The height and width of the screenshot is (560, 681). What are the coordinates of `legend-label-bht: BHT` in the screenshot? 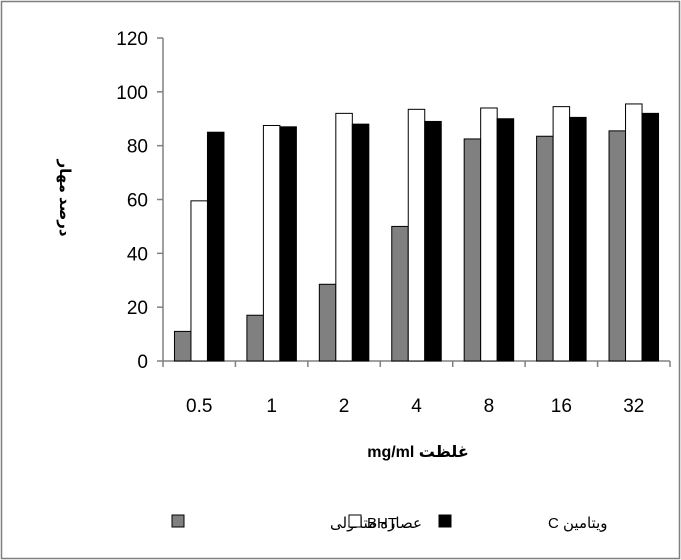 It's located at (382, 523).